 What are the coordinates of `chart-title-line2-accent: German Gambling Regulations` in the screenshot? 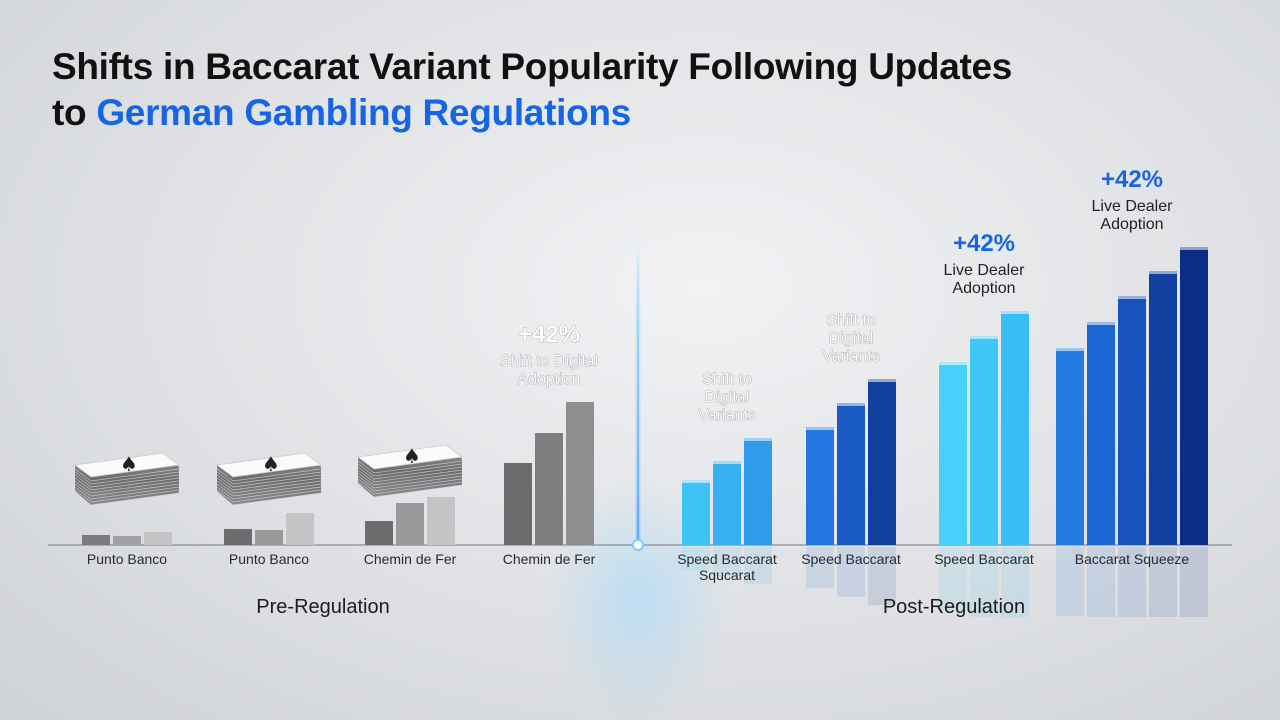 It's located at (363, 112).